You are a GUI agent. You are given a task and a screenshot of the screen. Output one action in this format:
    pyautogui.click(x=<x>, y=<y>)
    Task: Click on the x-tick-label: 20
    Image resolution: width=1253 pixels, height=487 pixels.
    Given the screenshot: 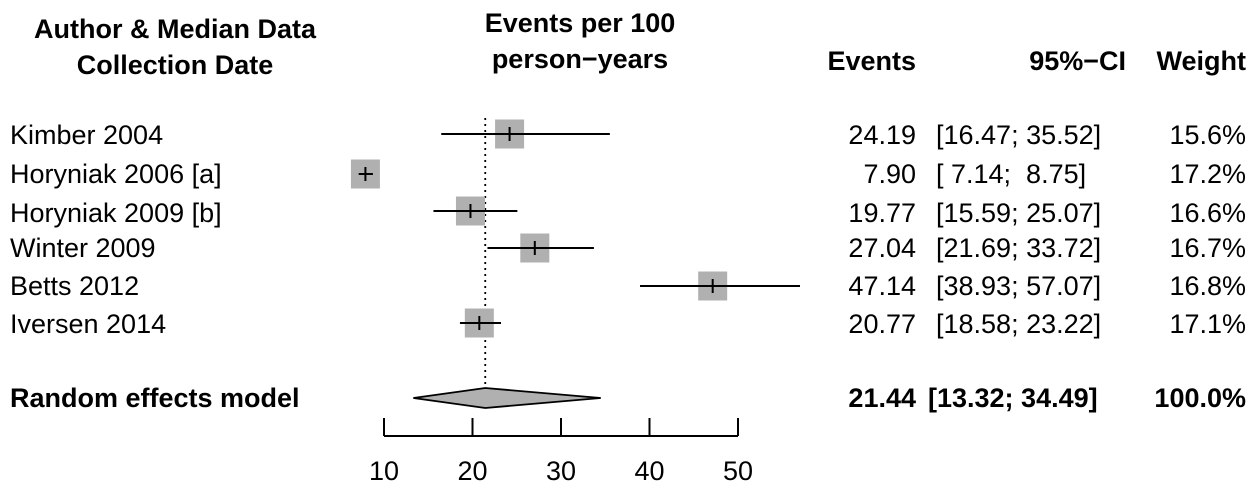 What is the action you would take?
    pyautogui.click(x=472, y=471)
    